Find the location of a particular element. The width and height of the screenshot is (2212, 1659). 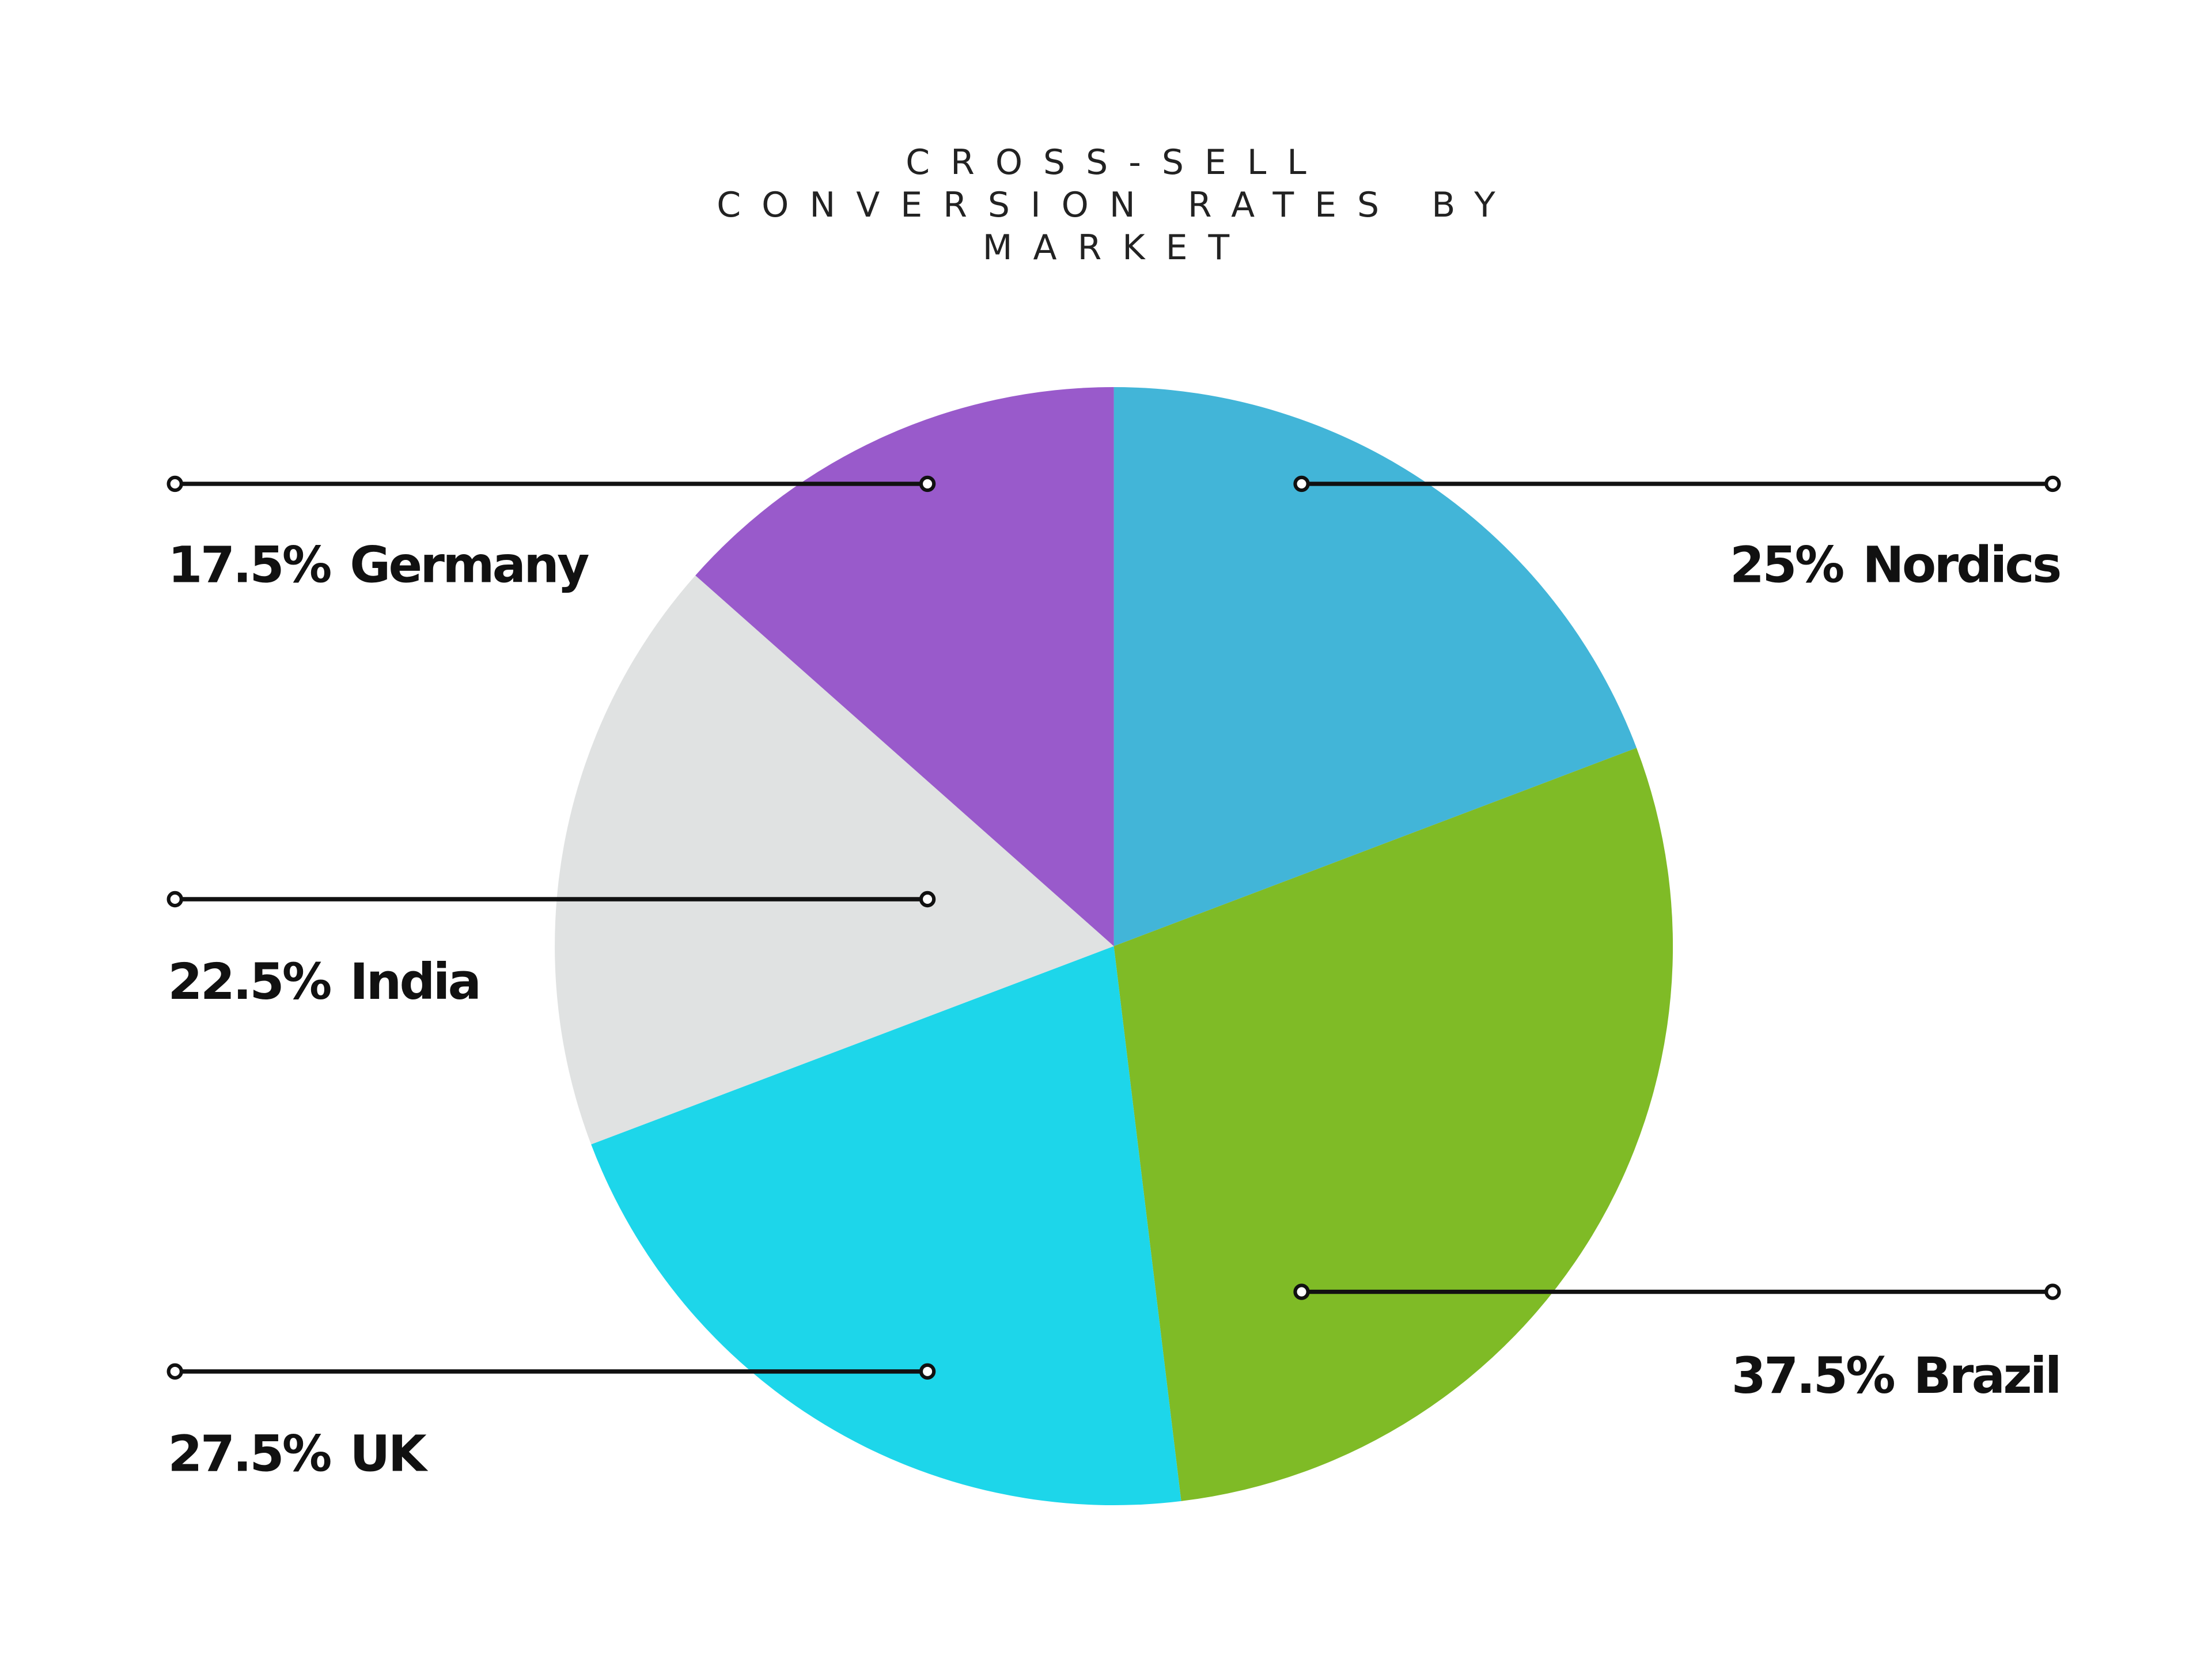

value-label: 17.5% is located at coordinates (249, 565).